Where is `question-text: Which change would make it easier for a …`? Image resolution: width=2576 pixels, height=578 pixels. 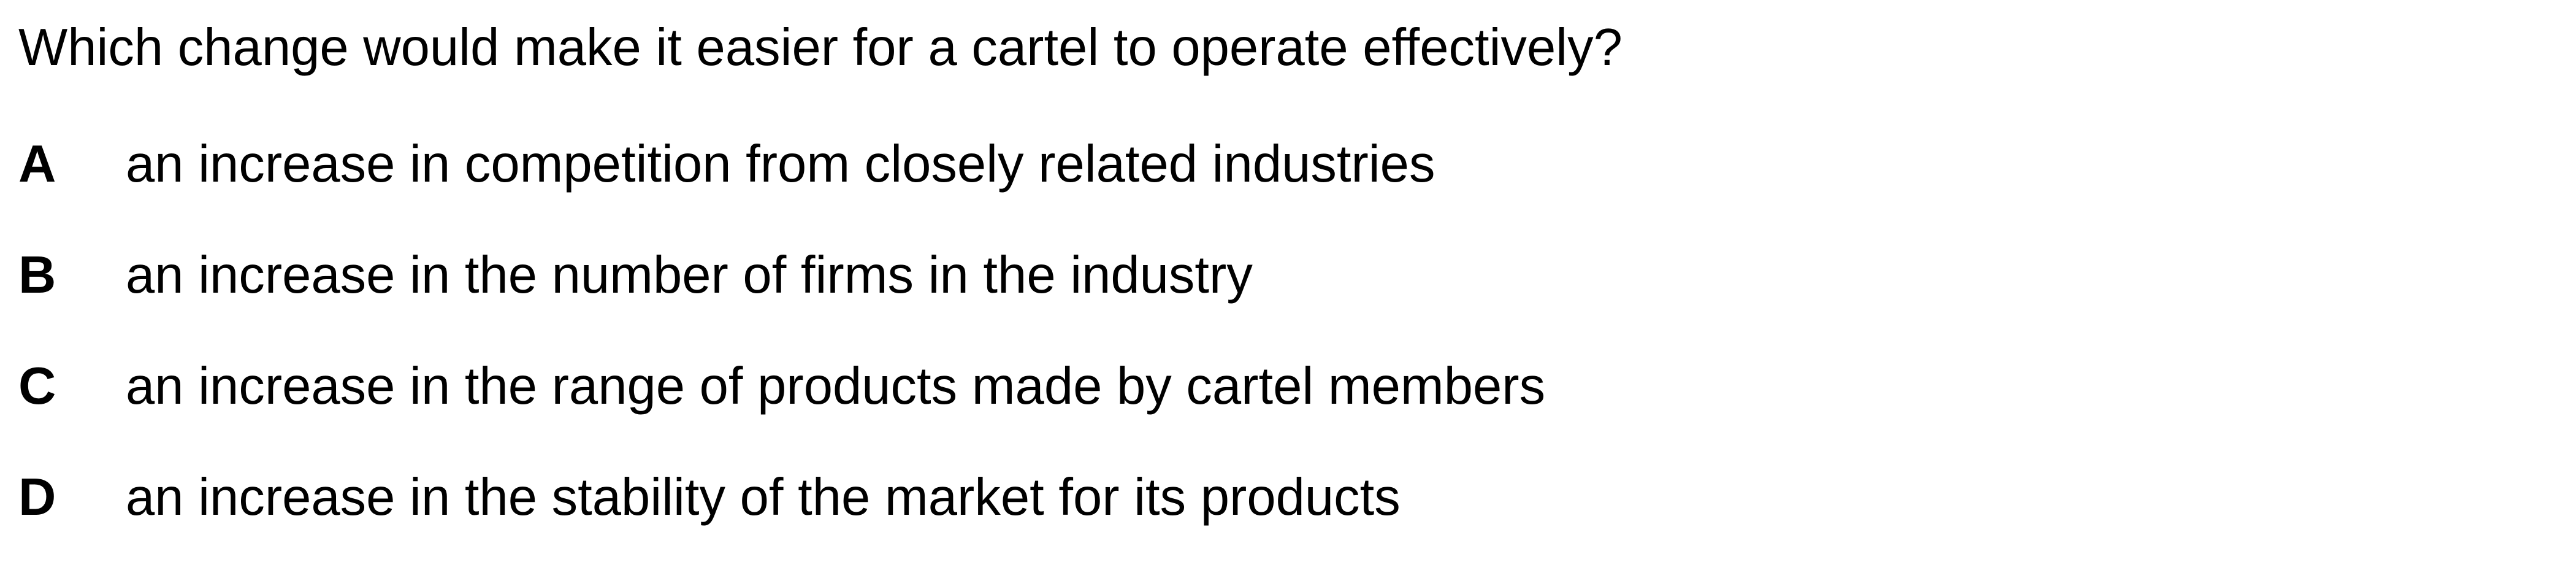
question-text: Which change would make it easier for a … is located at coordinates (820, 47).